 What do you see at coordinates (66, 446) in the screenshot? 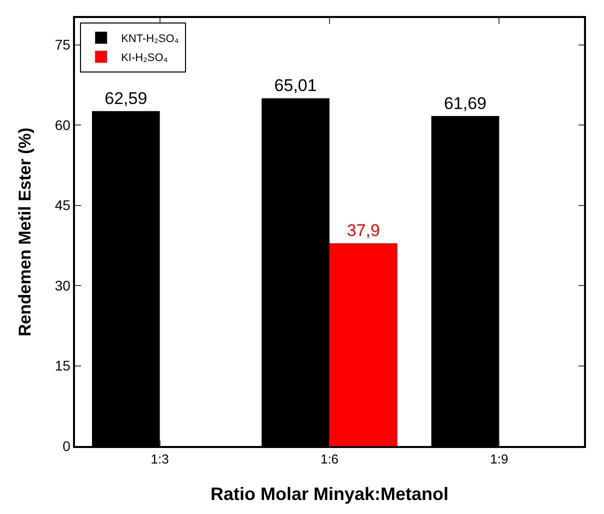
I see `y-tick-label: 0` at bounding box center [66, 446].